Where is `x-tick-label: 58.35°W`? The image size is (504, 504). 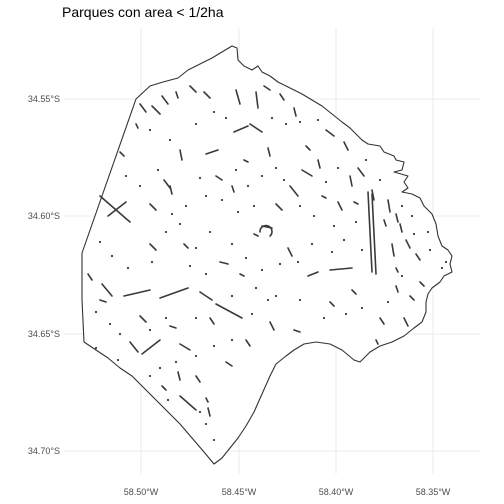 x-tick-label: 58.35°W is located at coordinates (433, 492).